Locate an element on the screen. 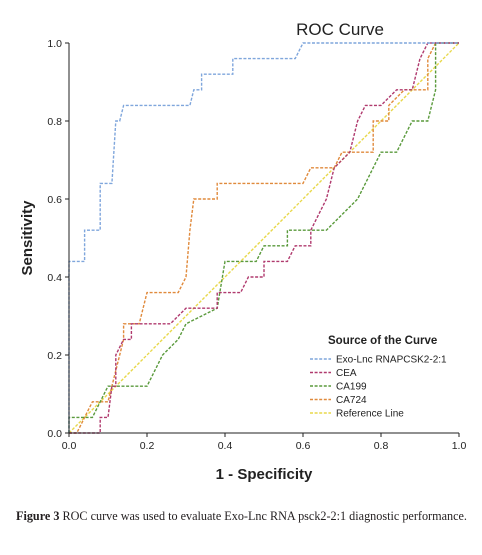 The height and width of the screenshot is (555, 482). legend-title: Source of the Curve is located at coordinates (382, 341).